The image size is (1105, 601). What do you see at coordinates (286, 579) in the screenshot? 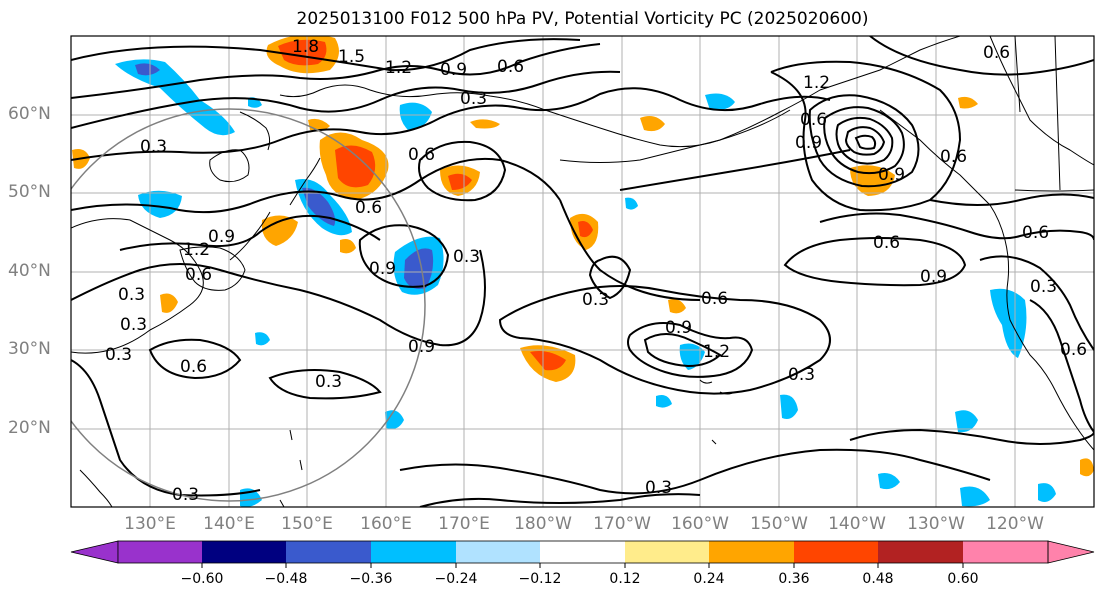
I see `colorbar-tick-label: −0.48` at bounding box center [286, 579].